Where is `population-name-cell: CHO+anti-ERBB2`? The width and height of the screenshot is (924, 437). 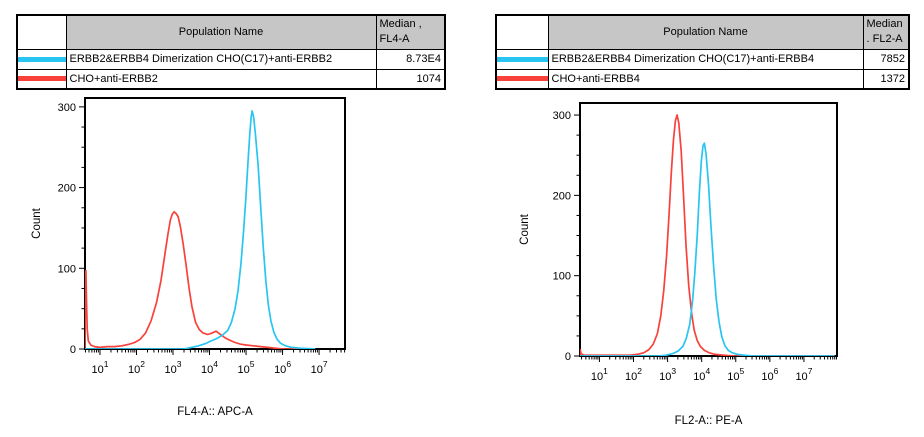 population-name-cell: CHO+anti-ERBB2 is located at coordinates (221, 79).